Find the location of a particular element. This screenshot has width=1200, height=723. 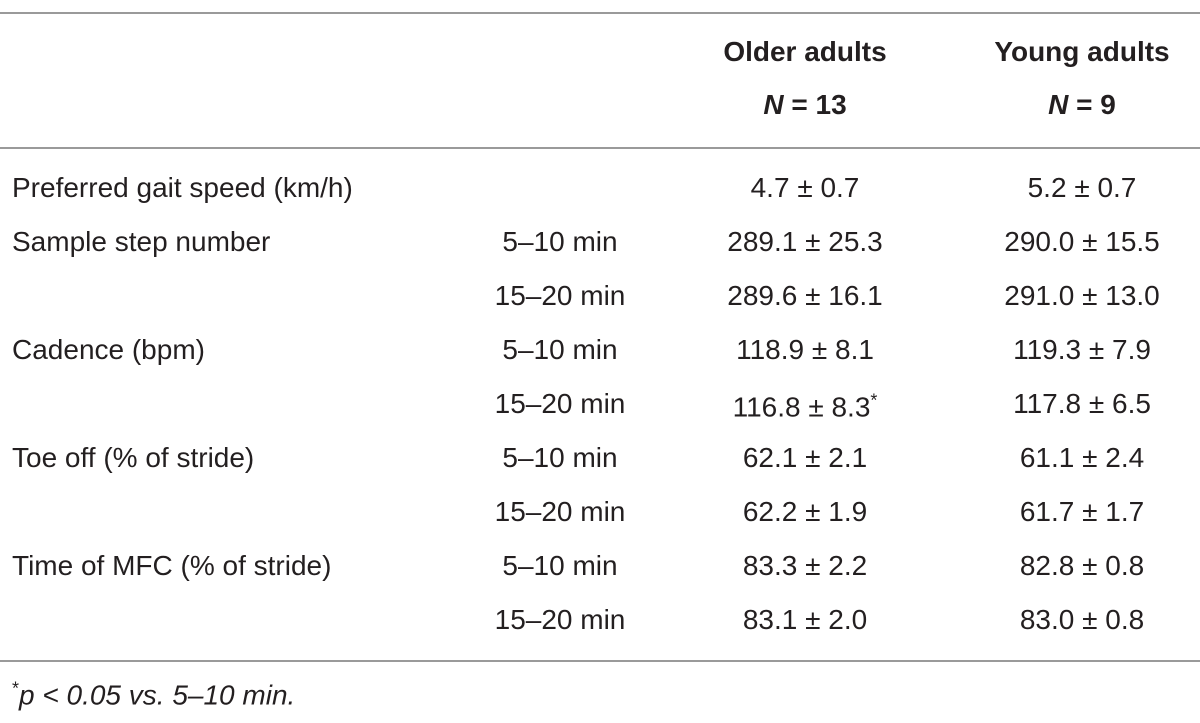

young-value: 5.2 ± 0.7 is located at coordinates (1082, 187).